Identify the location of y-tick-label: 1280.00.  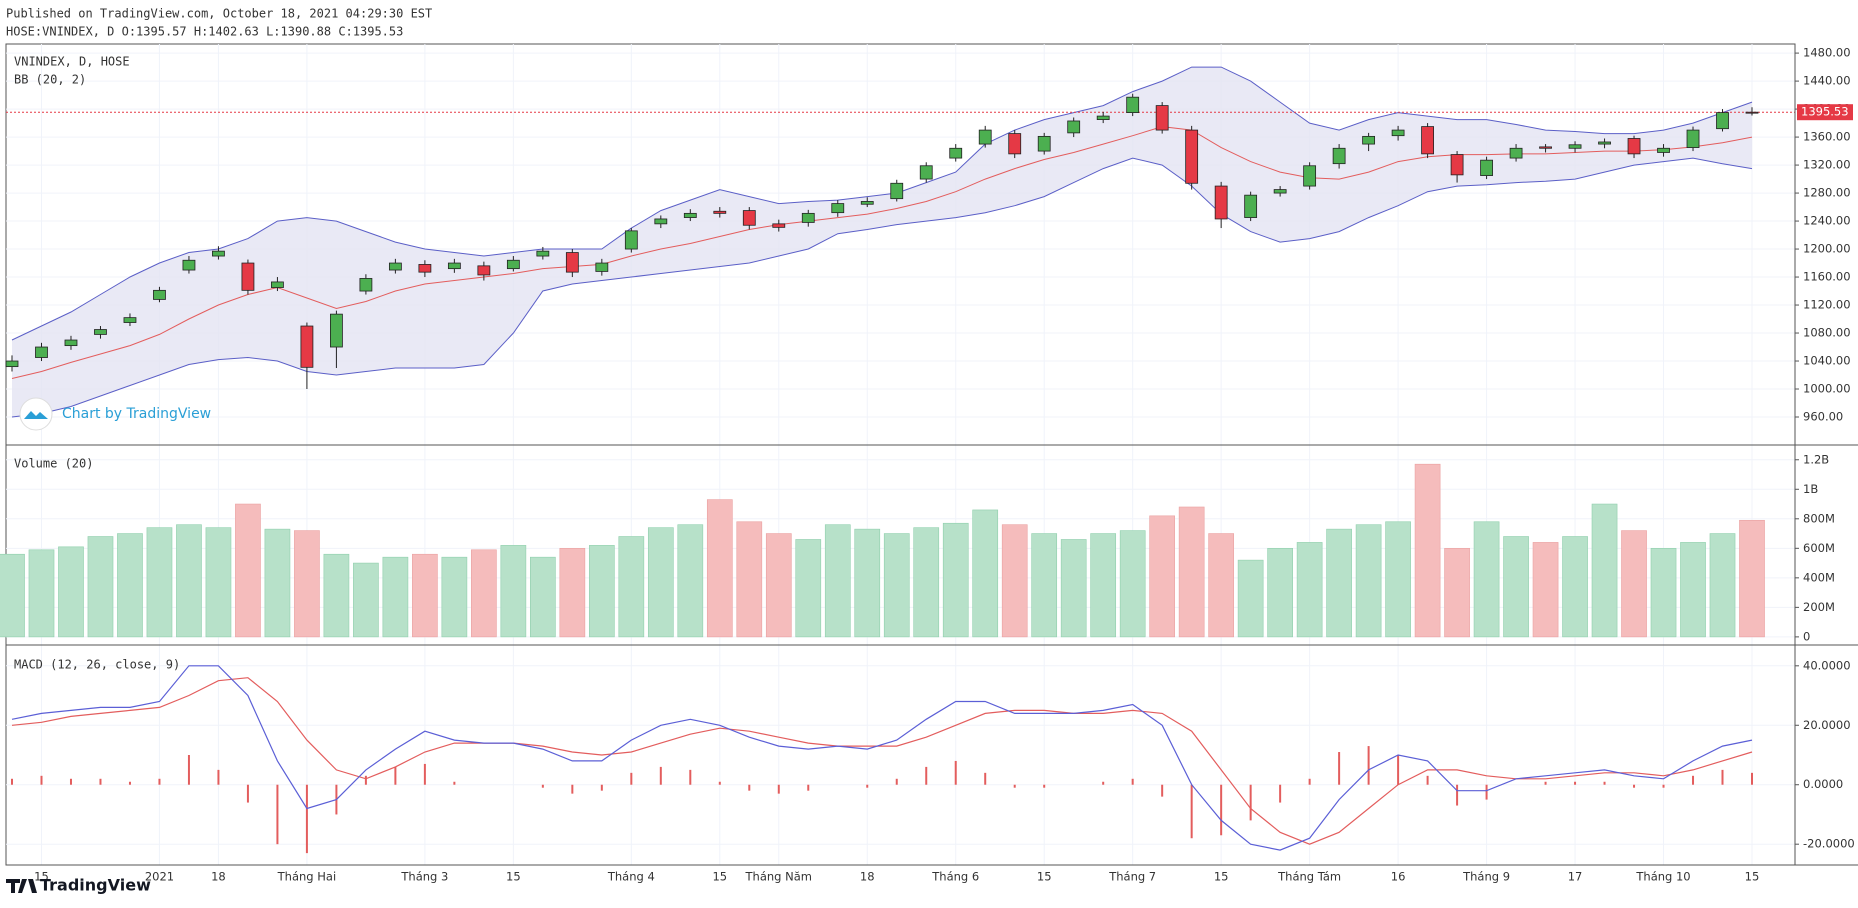
(1827, 193).